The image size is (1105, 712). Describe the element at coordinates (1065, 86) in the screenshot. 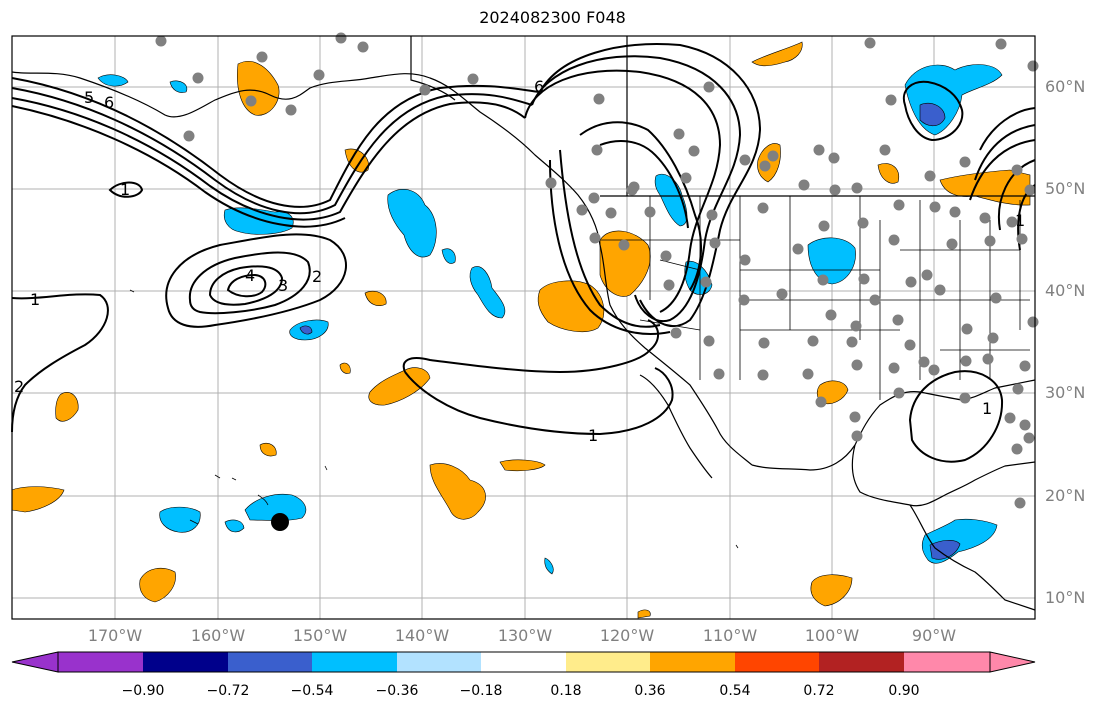

I see `lat-label: 60°N` at that location.